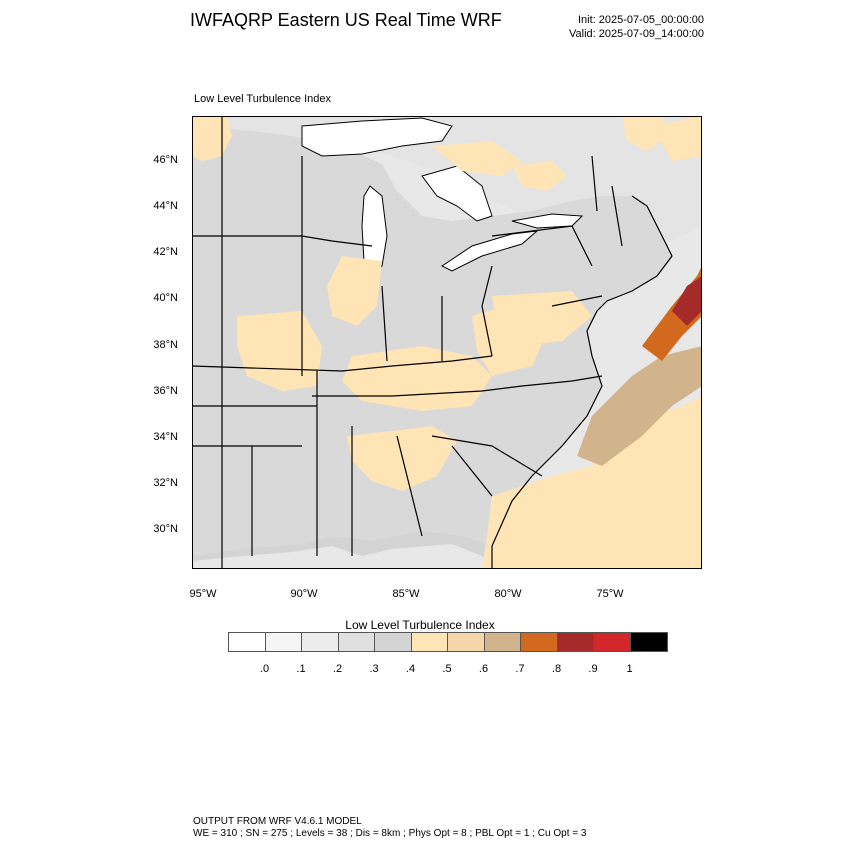  Describe the element at coordinates (547, 221) in the screenshot. I see `lake-ontario` at that location.